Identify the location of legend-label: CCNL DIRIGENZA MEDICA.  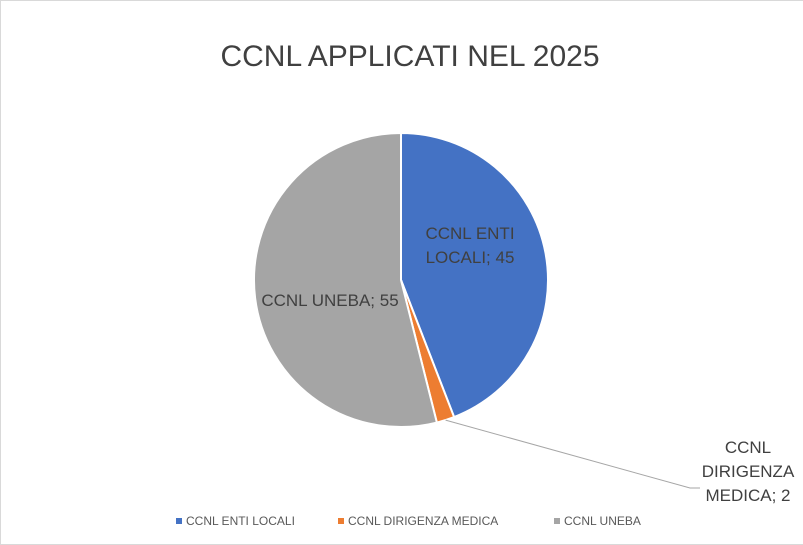
(423, 521).